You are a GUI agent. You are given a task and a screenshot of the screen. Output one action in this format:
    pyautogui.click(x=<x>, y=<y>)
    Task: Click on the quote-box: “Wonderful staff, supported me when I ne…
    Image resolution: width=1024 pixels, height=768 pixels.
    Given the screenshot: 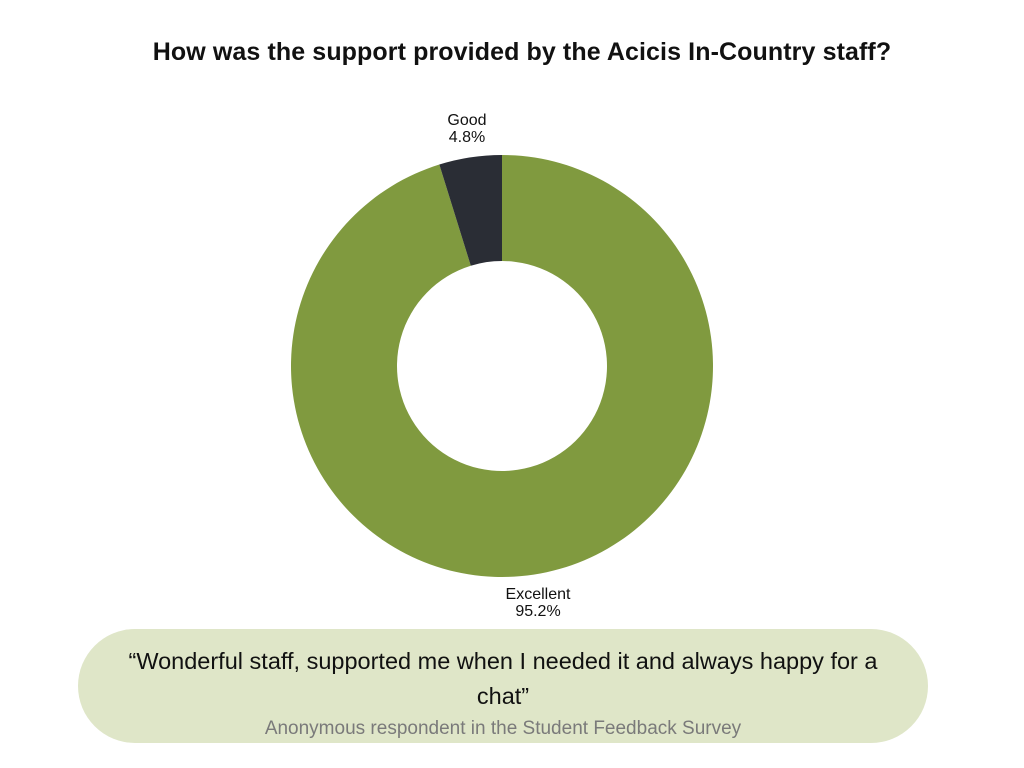 What is the action you would take?
    pyautogui.click(x=503, y=686)
    